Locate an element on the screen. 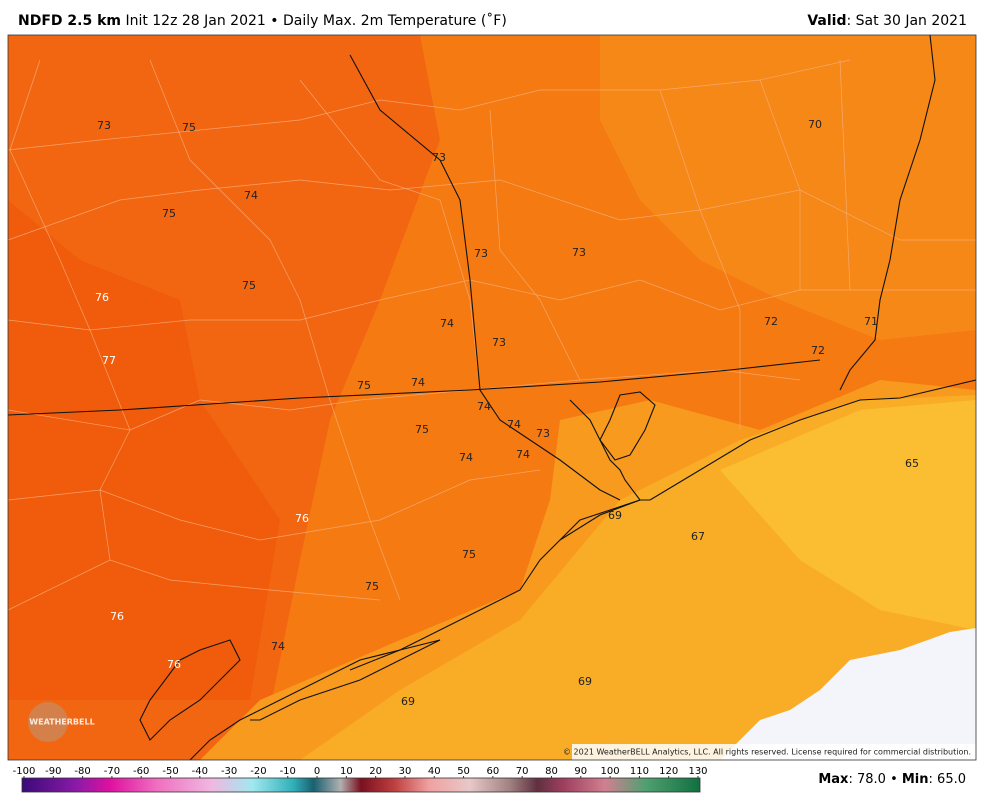 The image size is (984, 812). colorbar-tick-label: 70 is located at coordinates (522, 771).